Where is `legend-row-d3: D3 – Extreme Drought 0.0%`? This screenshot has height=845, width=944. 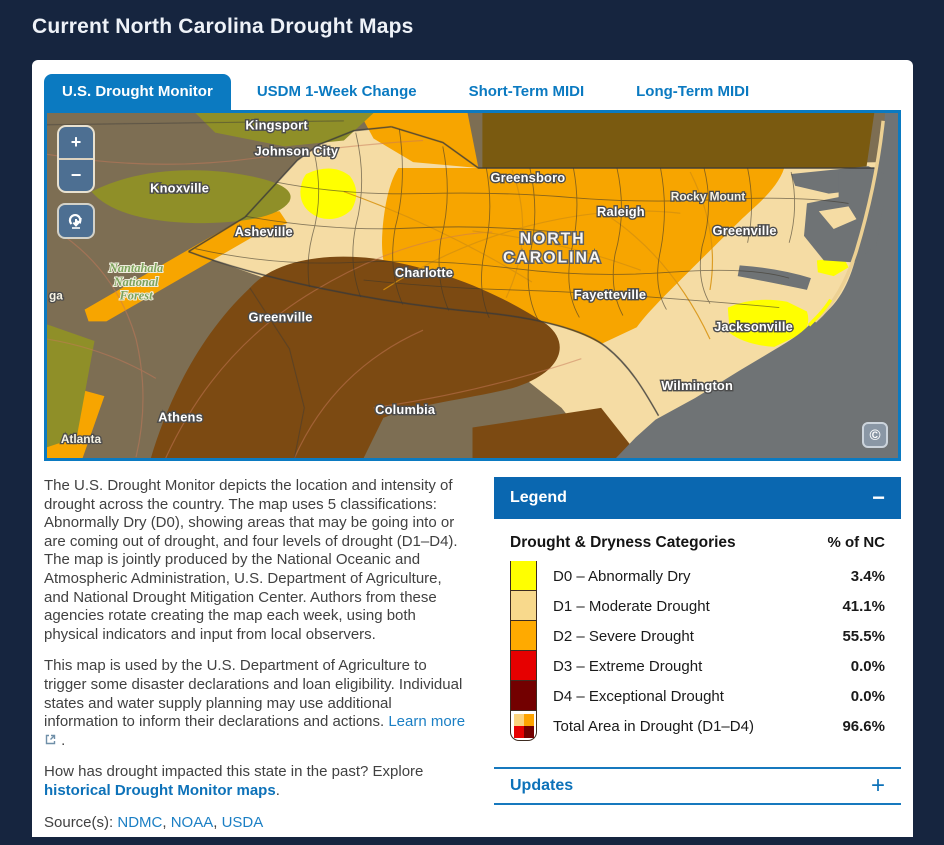
legend-row-d3: D3 – Extreme Drought 0.0% is located at coordinates (697, 666).